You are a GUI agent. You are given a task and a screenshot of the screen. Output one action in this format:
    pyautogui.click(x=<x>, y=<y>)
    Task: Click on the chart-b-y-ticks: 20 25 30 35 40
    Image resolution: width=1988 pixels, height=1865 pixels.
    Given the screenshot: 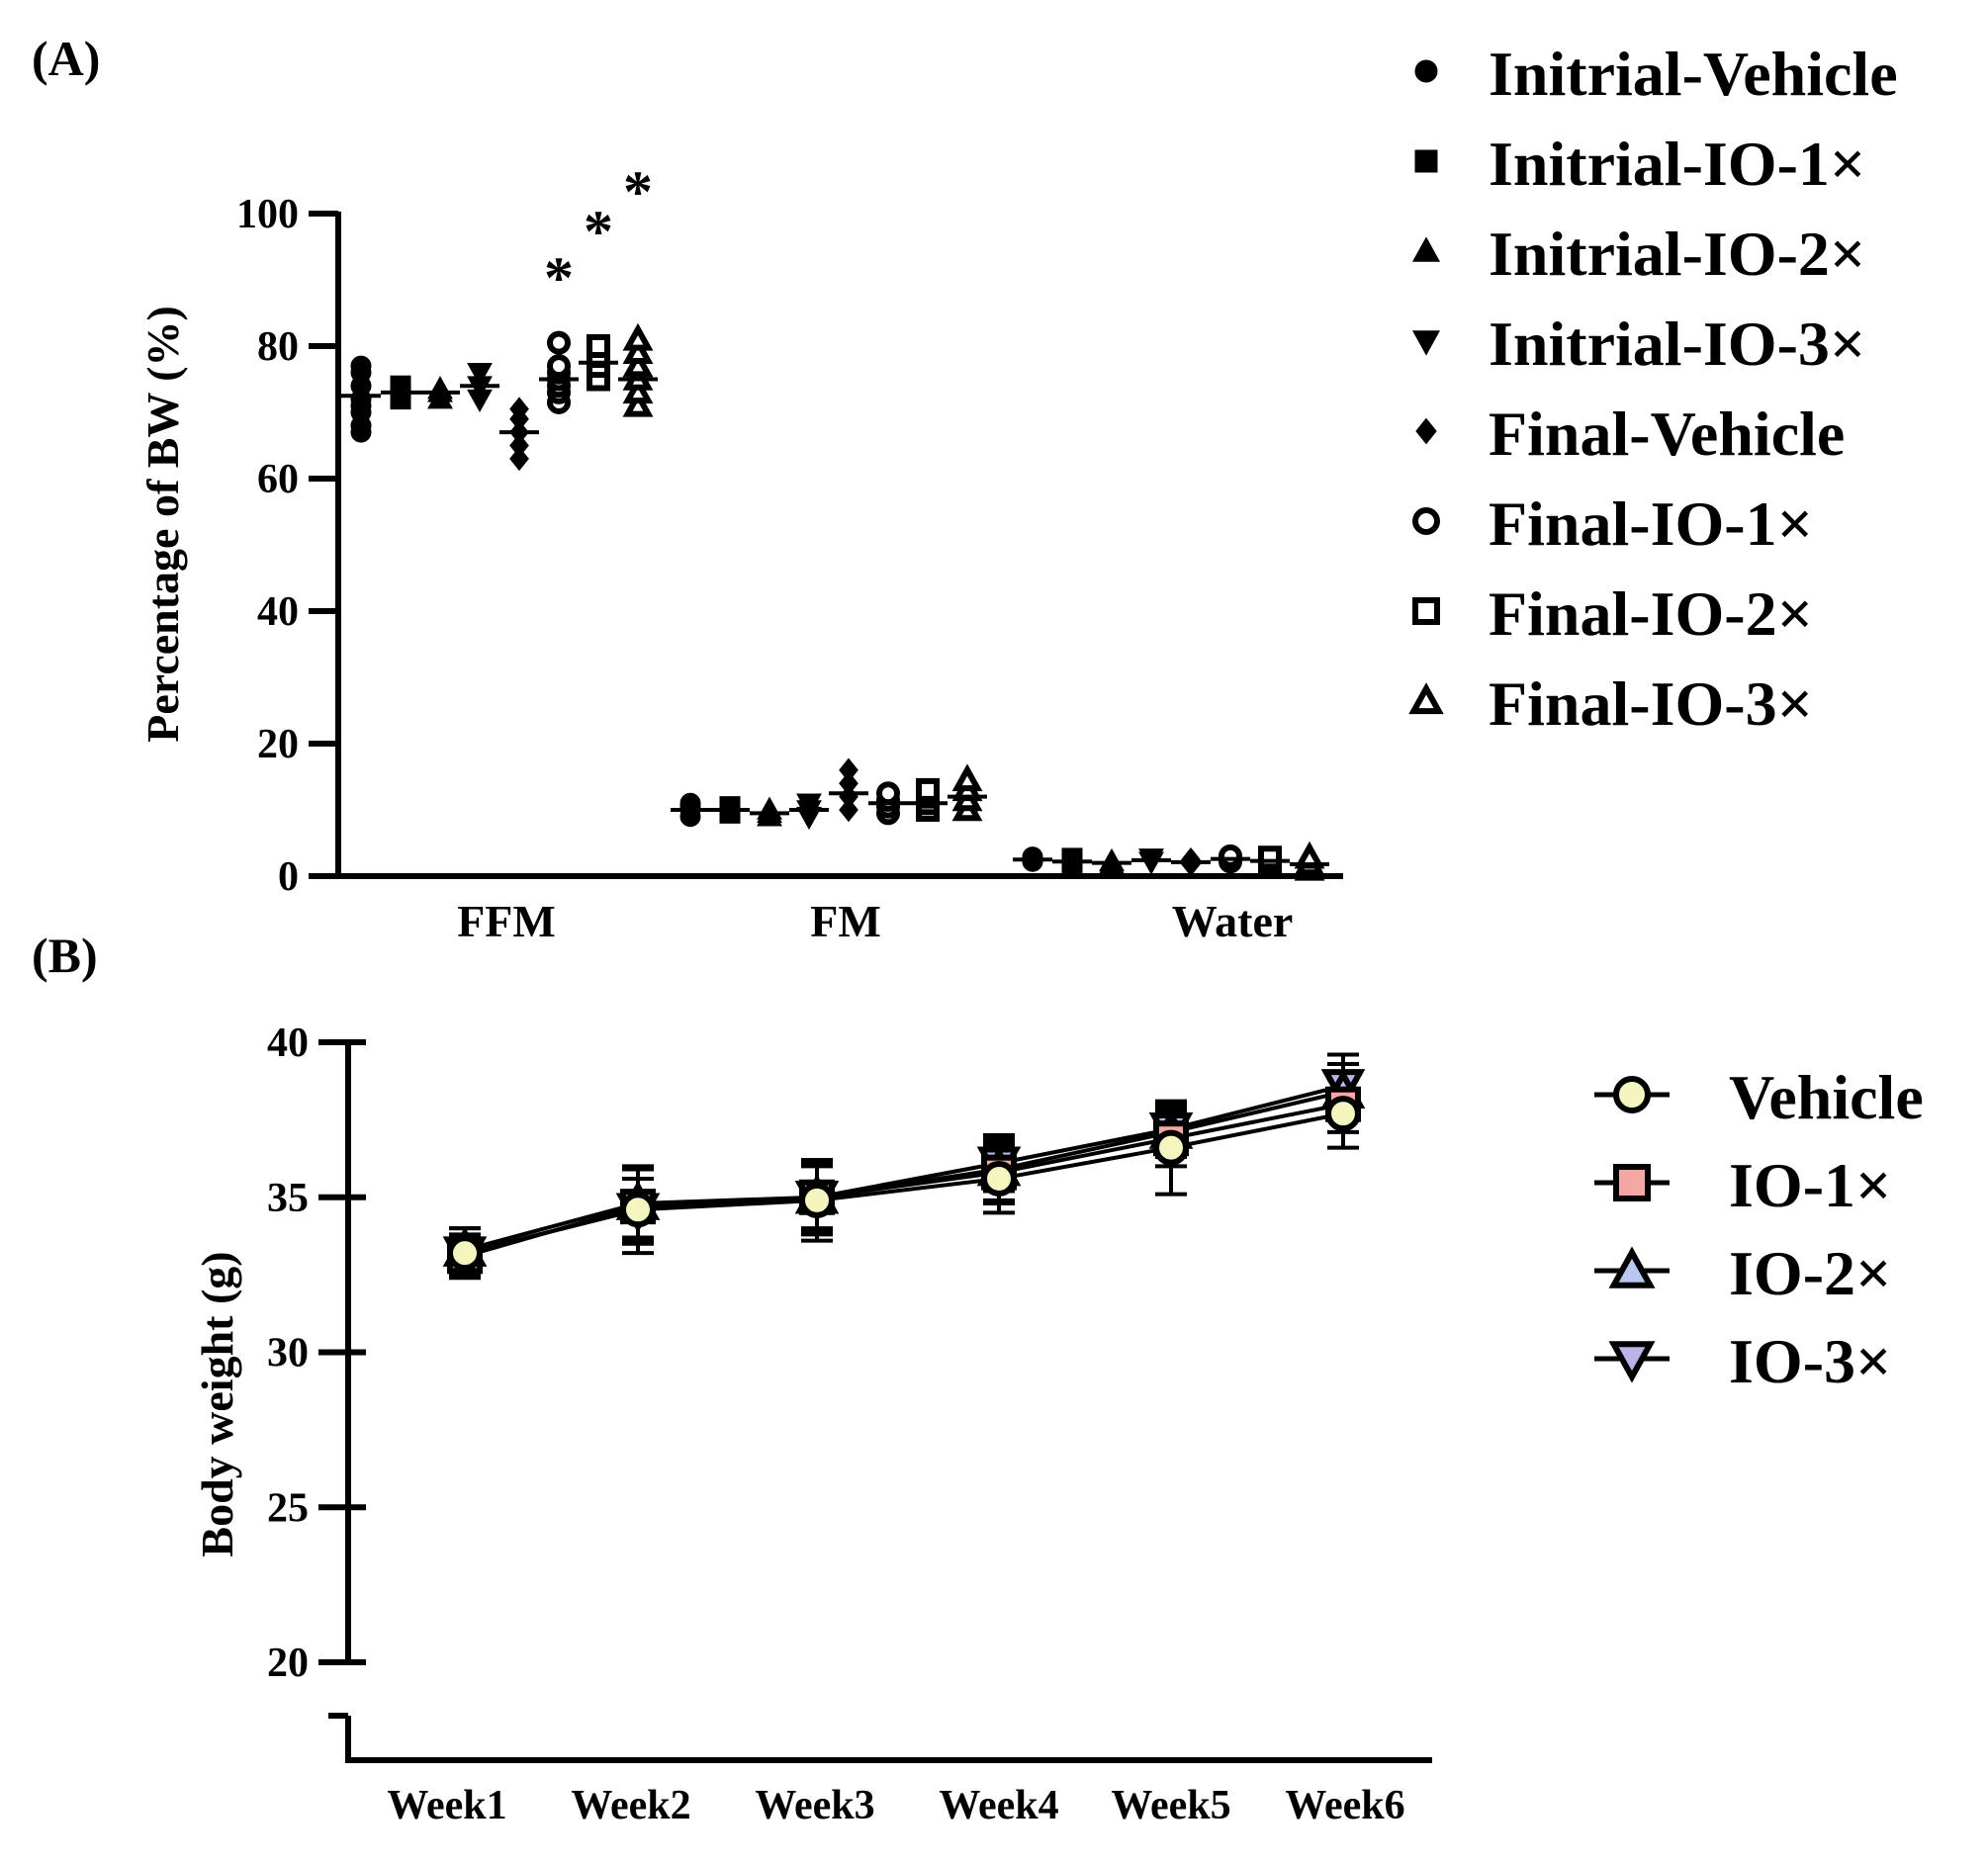 What is the action you would take?
    pyautogui.click(x=316, y=1354)
    